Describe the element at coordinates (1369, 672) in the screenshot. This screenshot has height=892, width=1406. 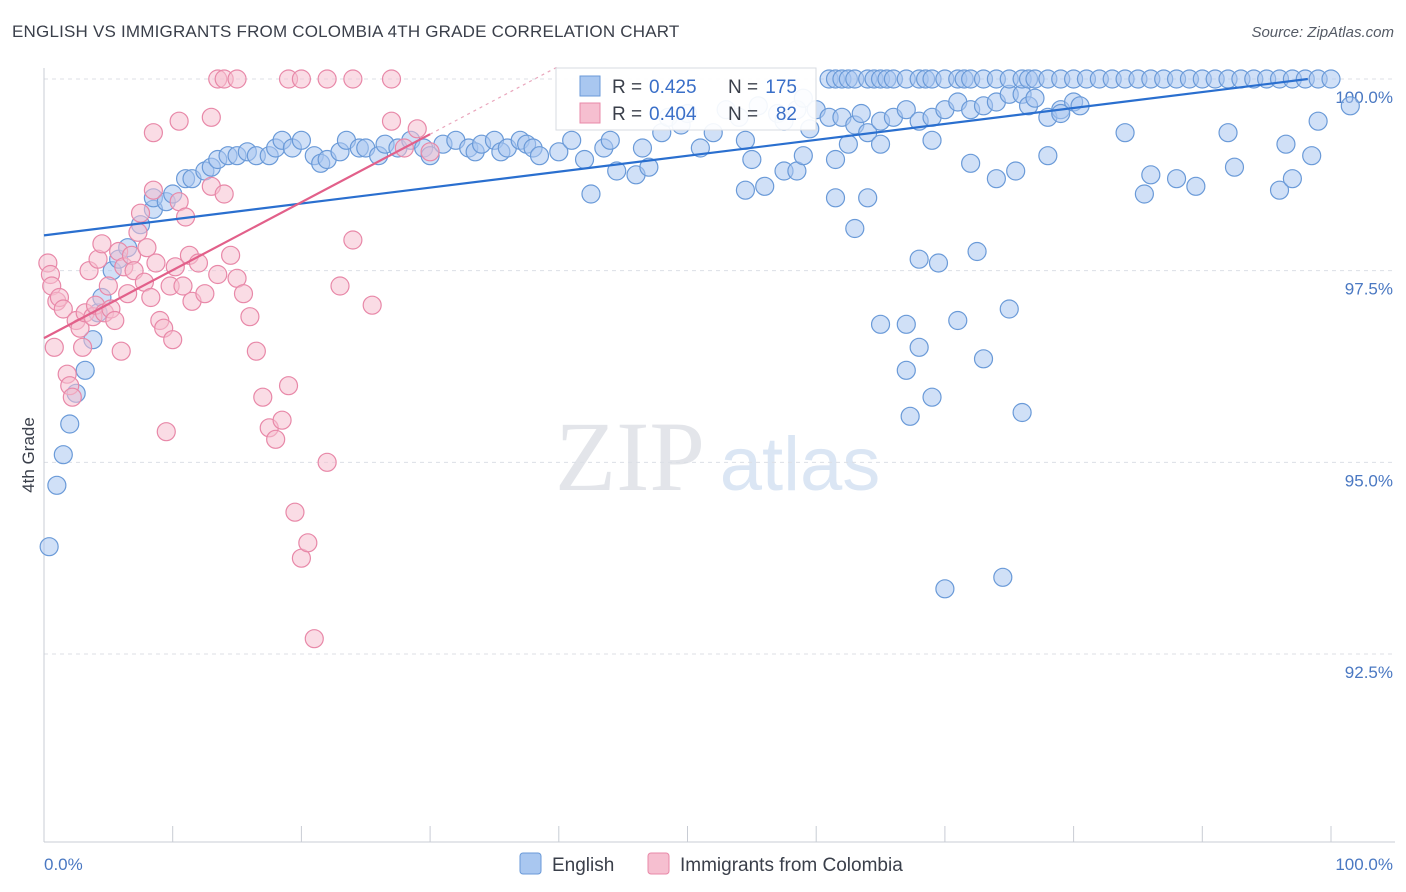
I see `y-tick-label: 92.5%` at that location.